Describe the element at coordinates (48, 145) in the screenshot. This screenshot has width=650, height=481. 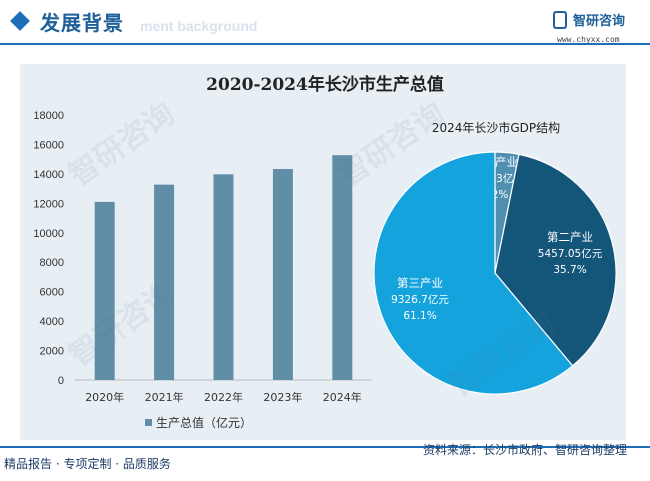
I see `y-tick-label: 16000` at that location.